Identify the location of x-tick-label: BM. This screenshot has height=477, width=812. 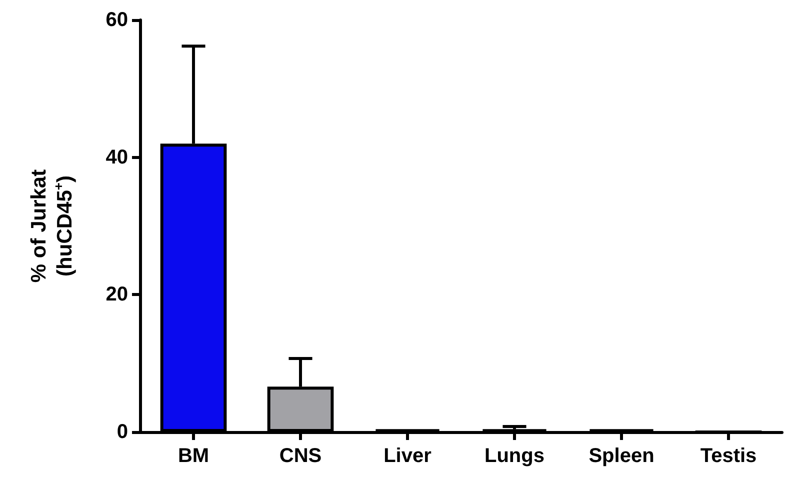
(194, 456).